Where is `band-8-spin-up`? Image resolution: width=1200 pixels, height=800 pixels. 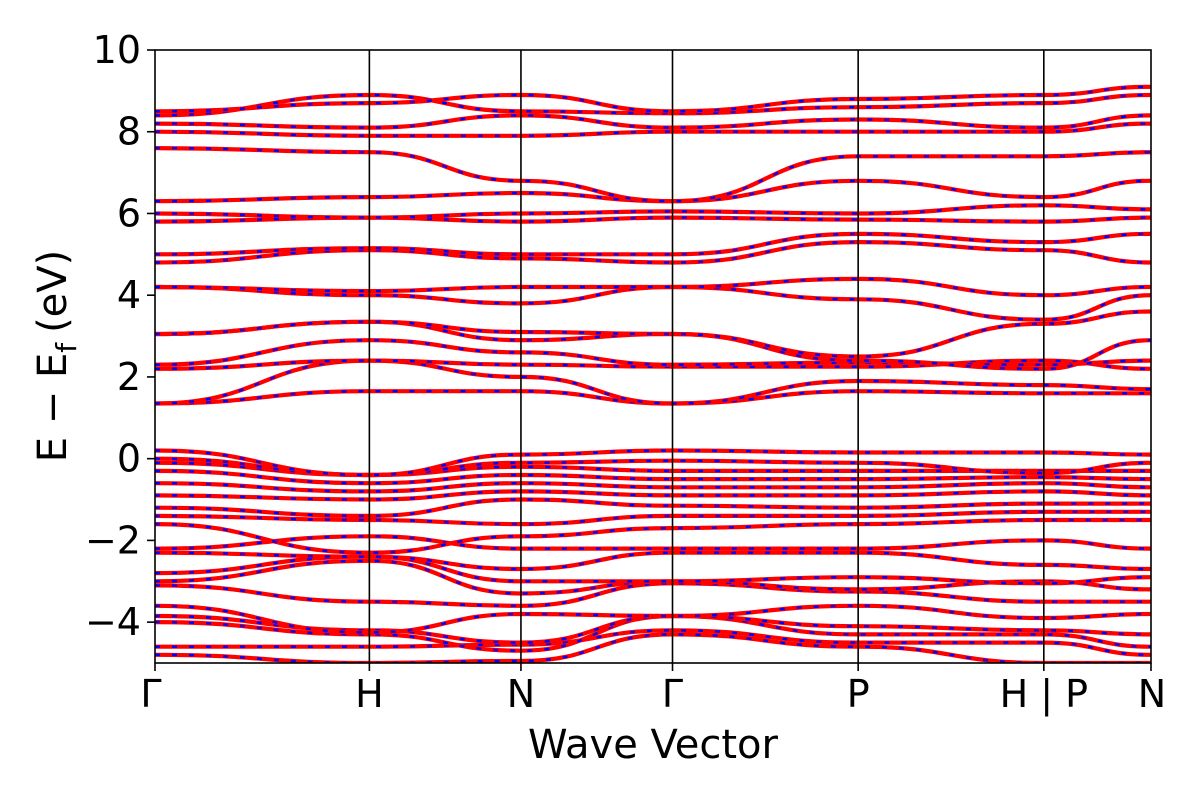 band-8-spin-up is located at coordinates (653, 570).